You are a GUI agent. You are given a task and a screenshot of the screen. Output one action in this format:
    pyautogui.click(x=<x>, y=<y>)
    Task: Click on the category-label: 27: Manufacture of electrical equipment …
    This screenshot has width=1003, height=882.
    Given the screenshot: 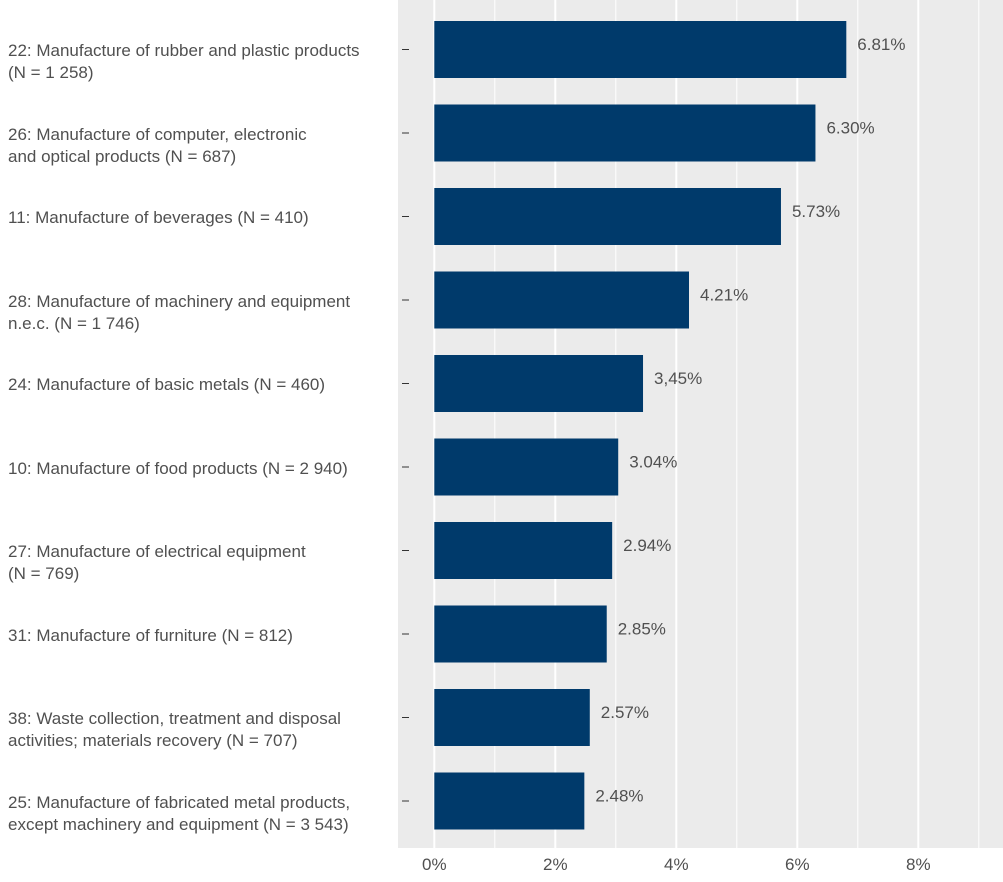 What is the action you would take?
    pyautogui.click(x=157, y=562)
    